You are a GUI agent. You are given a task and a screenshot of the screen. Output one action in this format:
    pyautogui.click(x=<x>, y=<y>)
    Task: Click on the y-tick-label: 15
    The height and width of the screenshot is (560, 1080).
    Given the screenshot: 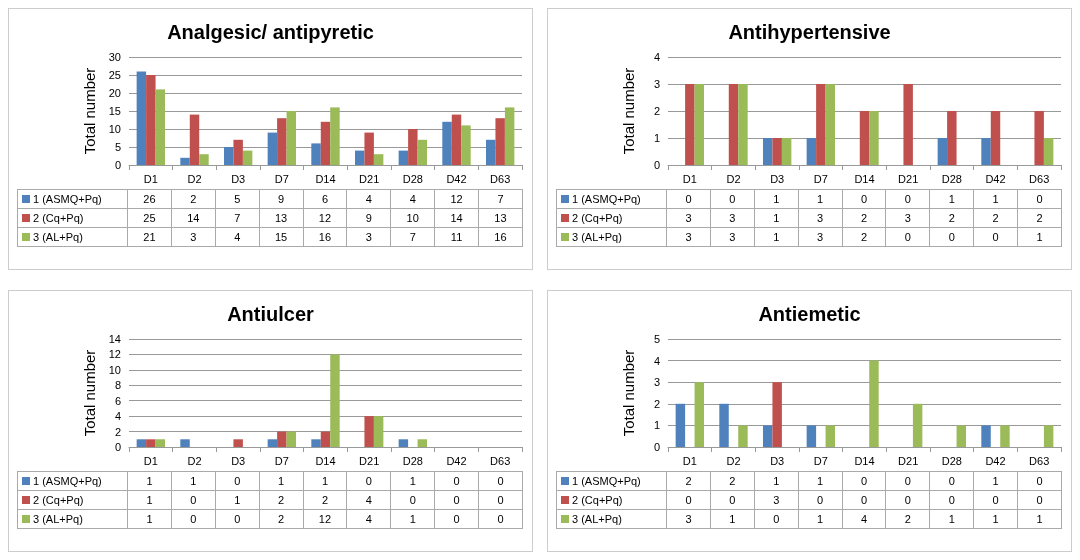 What is the action you would take?
    pyautogui.click(x=114, y=111)
    